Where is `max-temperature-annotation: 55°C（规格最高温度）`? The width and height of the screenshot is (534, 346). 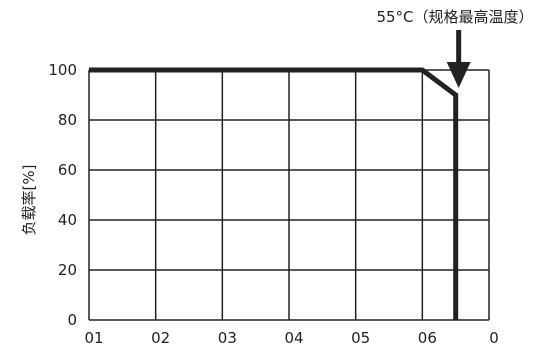
max-temperature-annotation: 55°C（规格最高温度） is located at coordinates (455, 48).